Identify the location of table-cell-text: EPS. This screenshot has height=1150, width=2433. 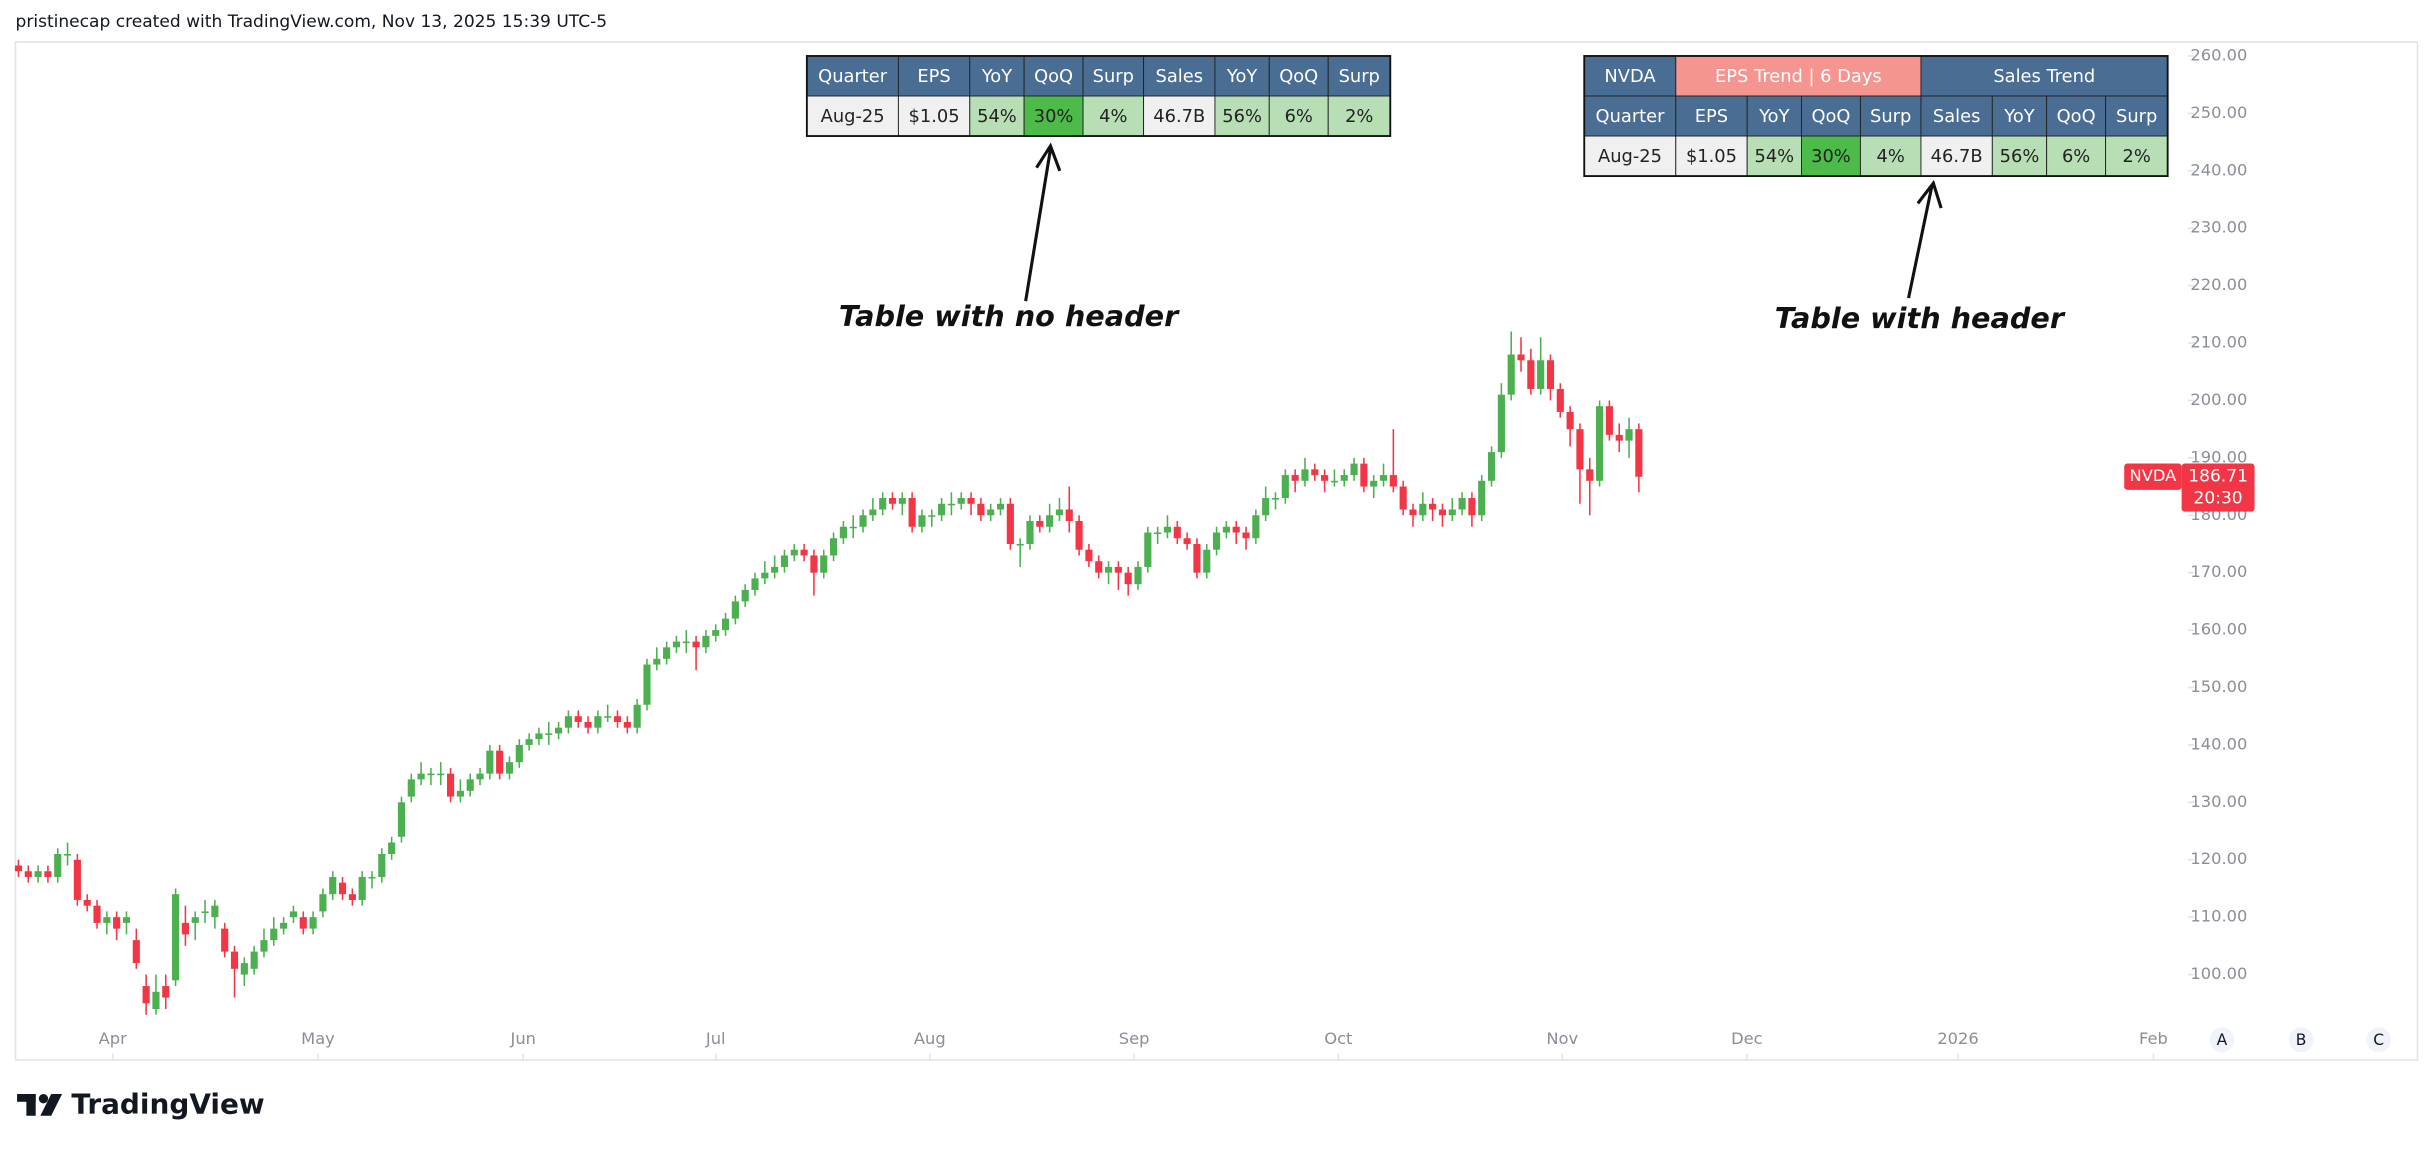
(1711, 116).